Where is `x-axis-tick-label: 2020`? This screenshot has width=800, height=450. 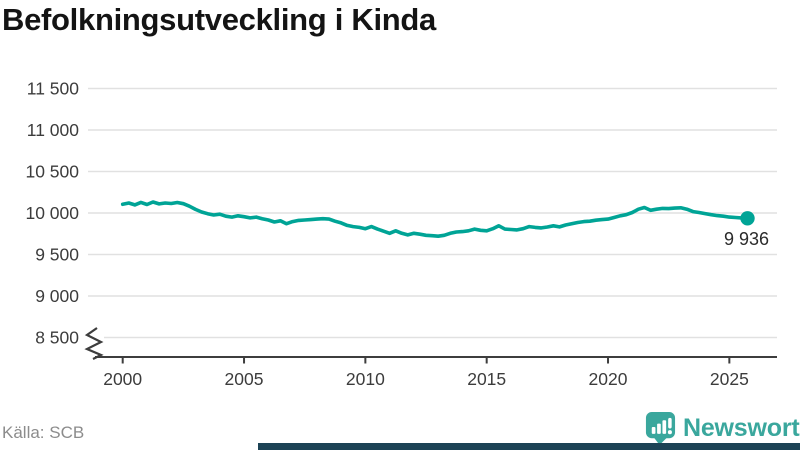
x-axis-tick-label: 2020 is located at coordinates (608, 379).